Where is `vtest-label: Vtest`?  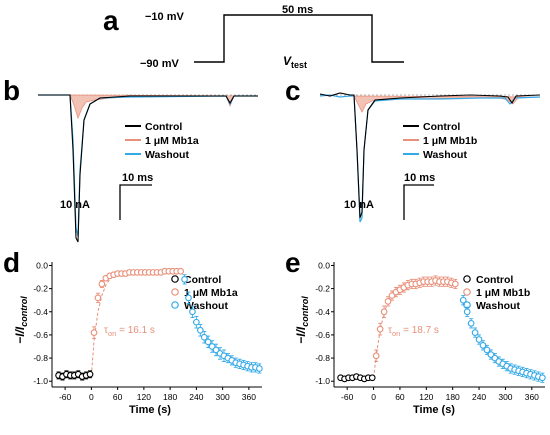 vtest-label: Vtest is located at coordinates (295, 62).